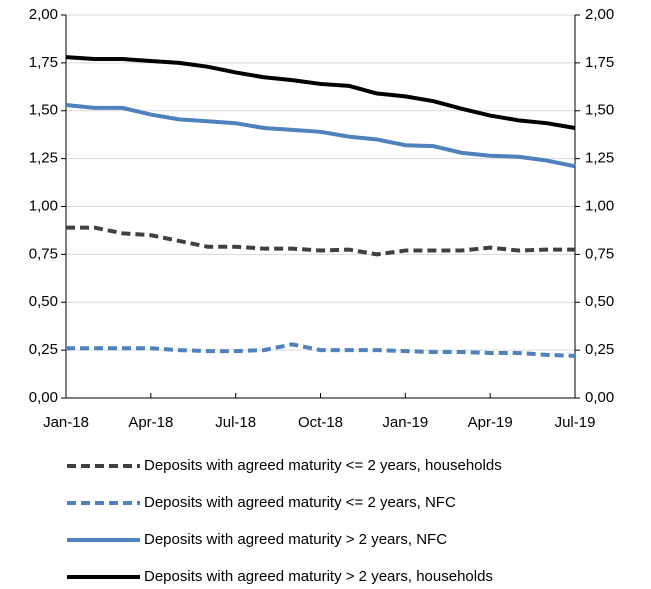  What do you see at coordinates (150, 422) in the screenshot?
I see `x-tick-label: Apr-18` at bounding box center [150, 422].